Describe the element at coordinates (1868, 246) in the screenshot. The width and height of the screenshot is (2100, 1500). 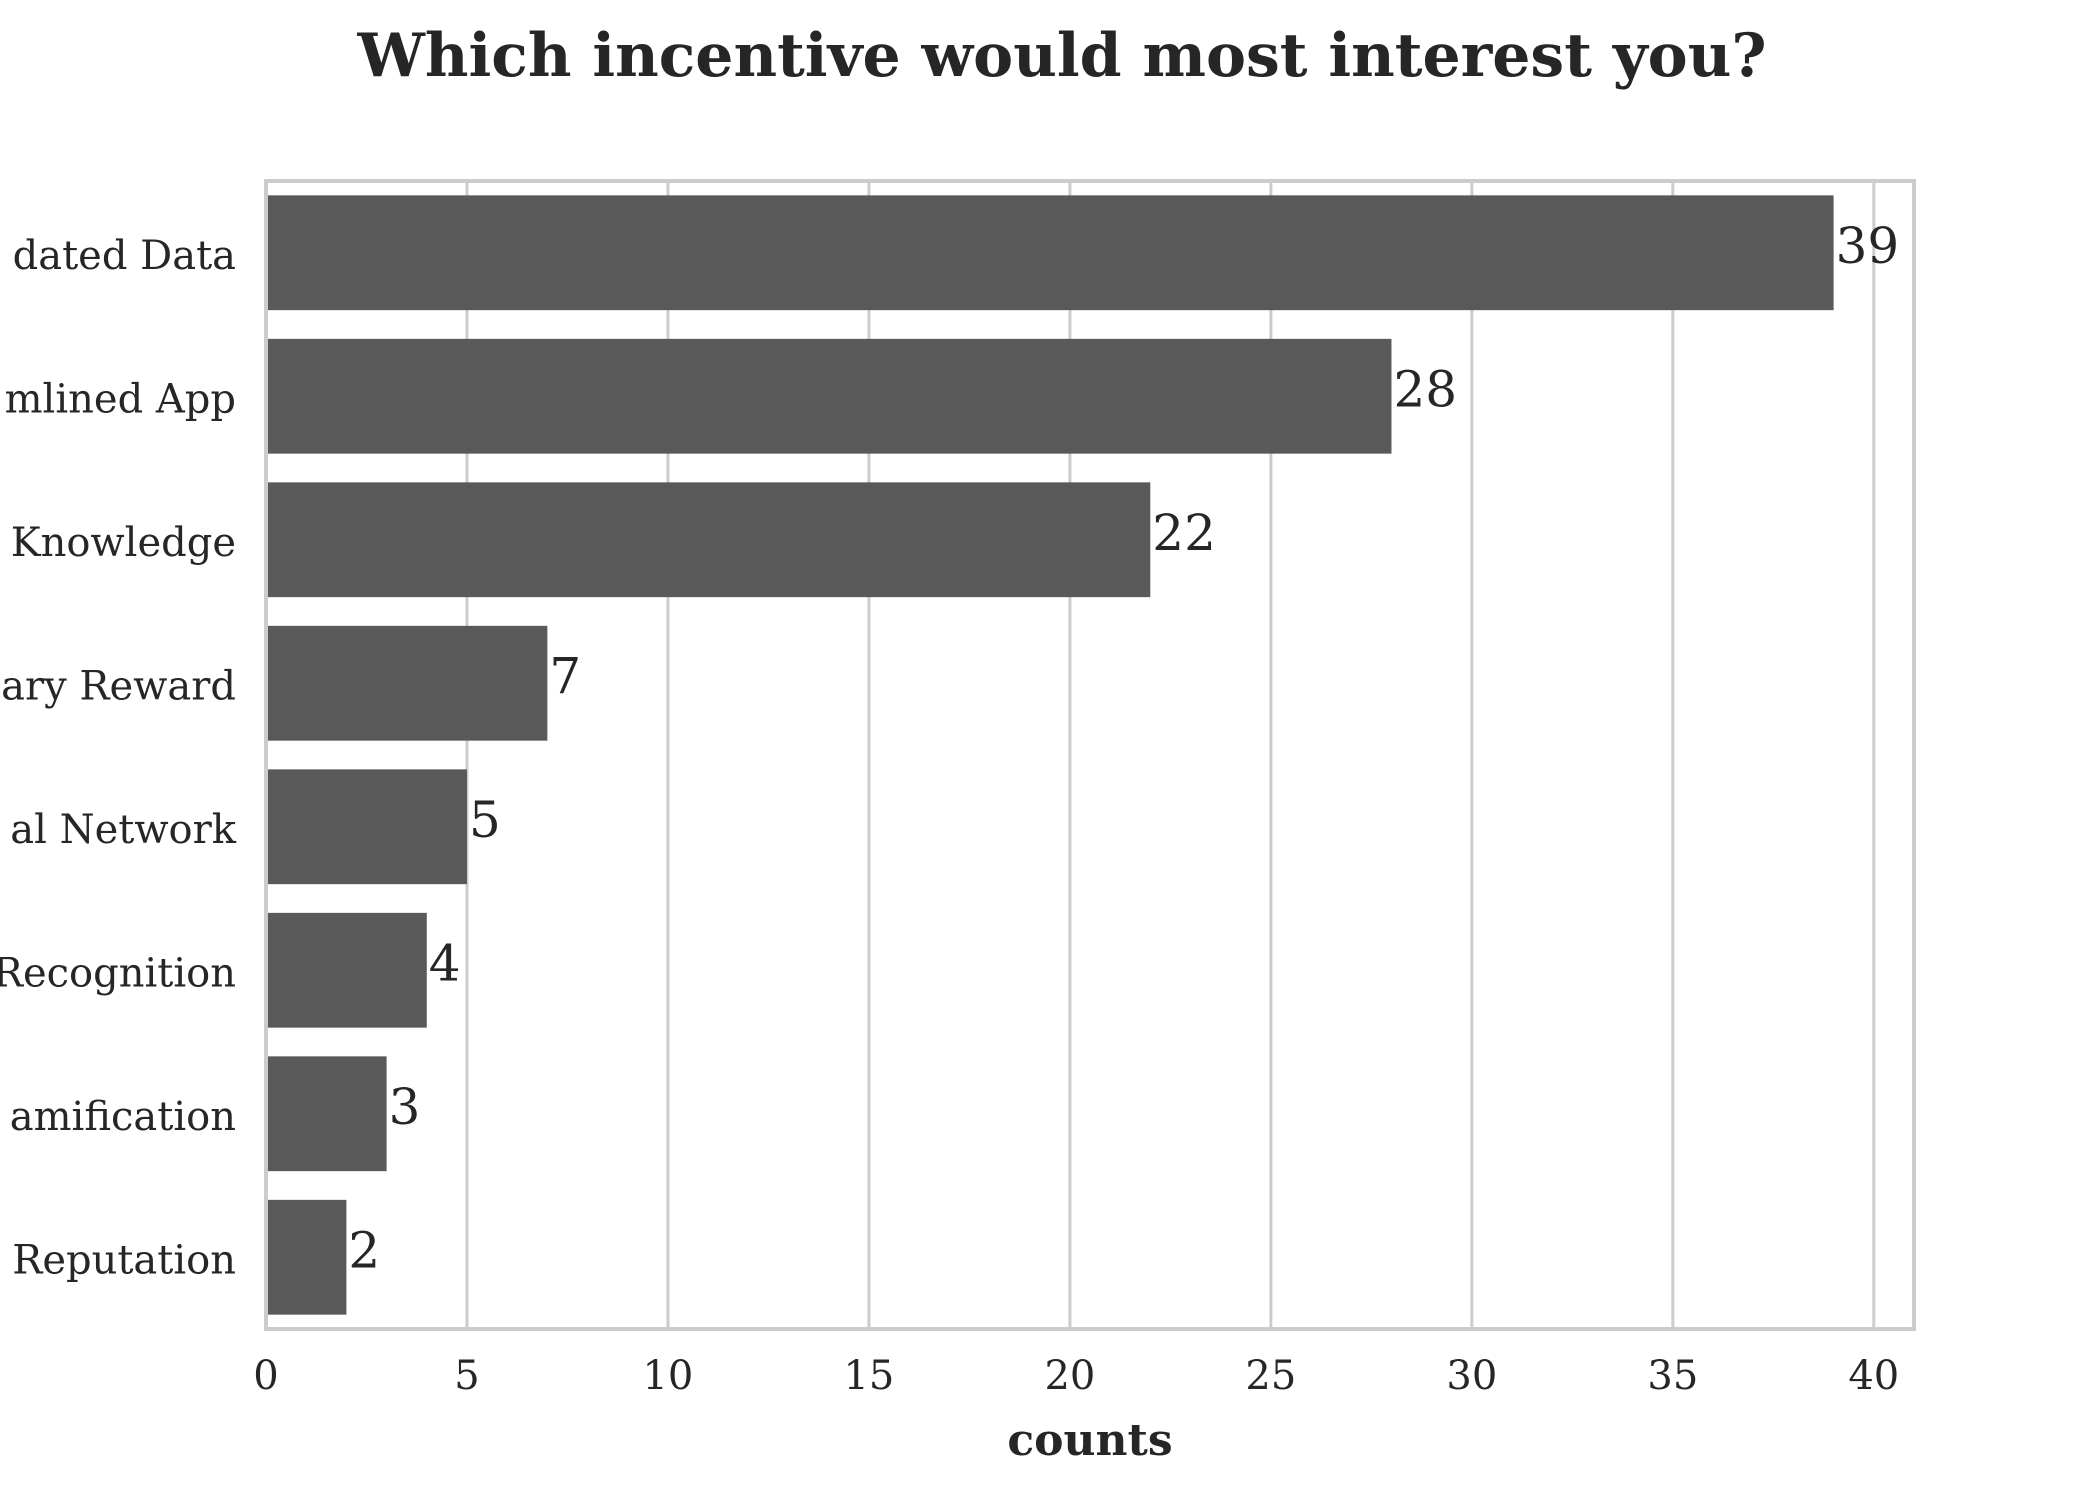
I see `data-label-0: 39` at that location.